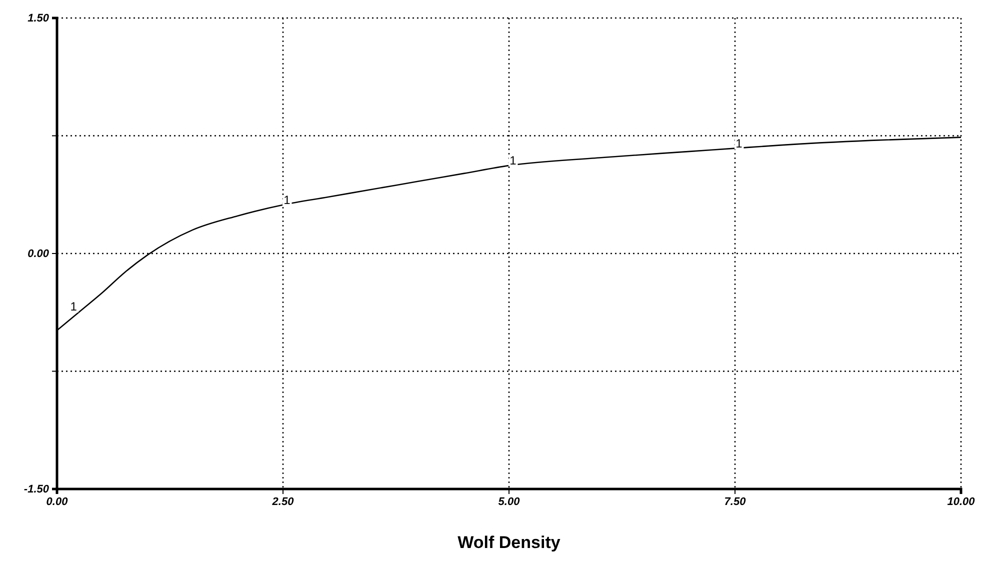 This screenshot has height=573, width=983. I want to click on series-label: 1, so click(74, 307).